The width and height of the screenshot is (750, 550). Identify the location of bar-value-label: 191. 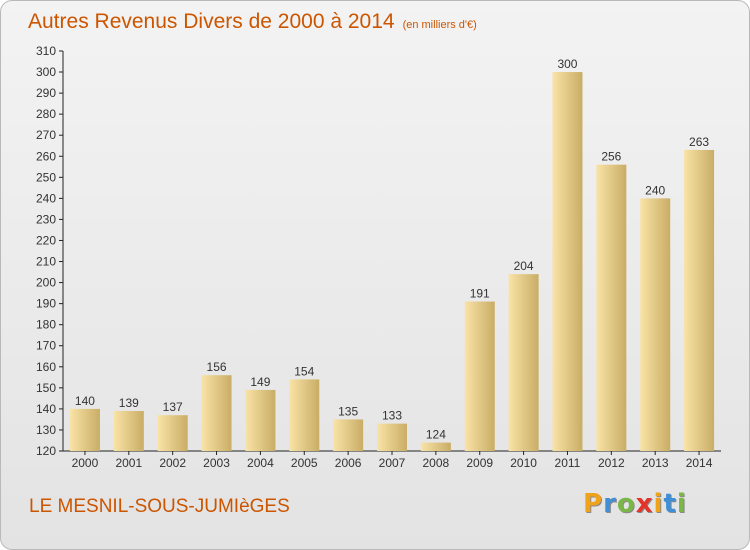
(480, 294).